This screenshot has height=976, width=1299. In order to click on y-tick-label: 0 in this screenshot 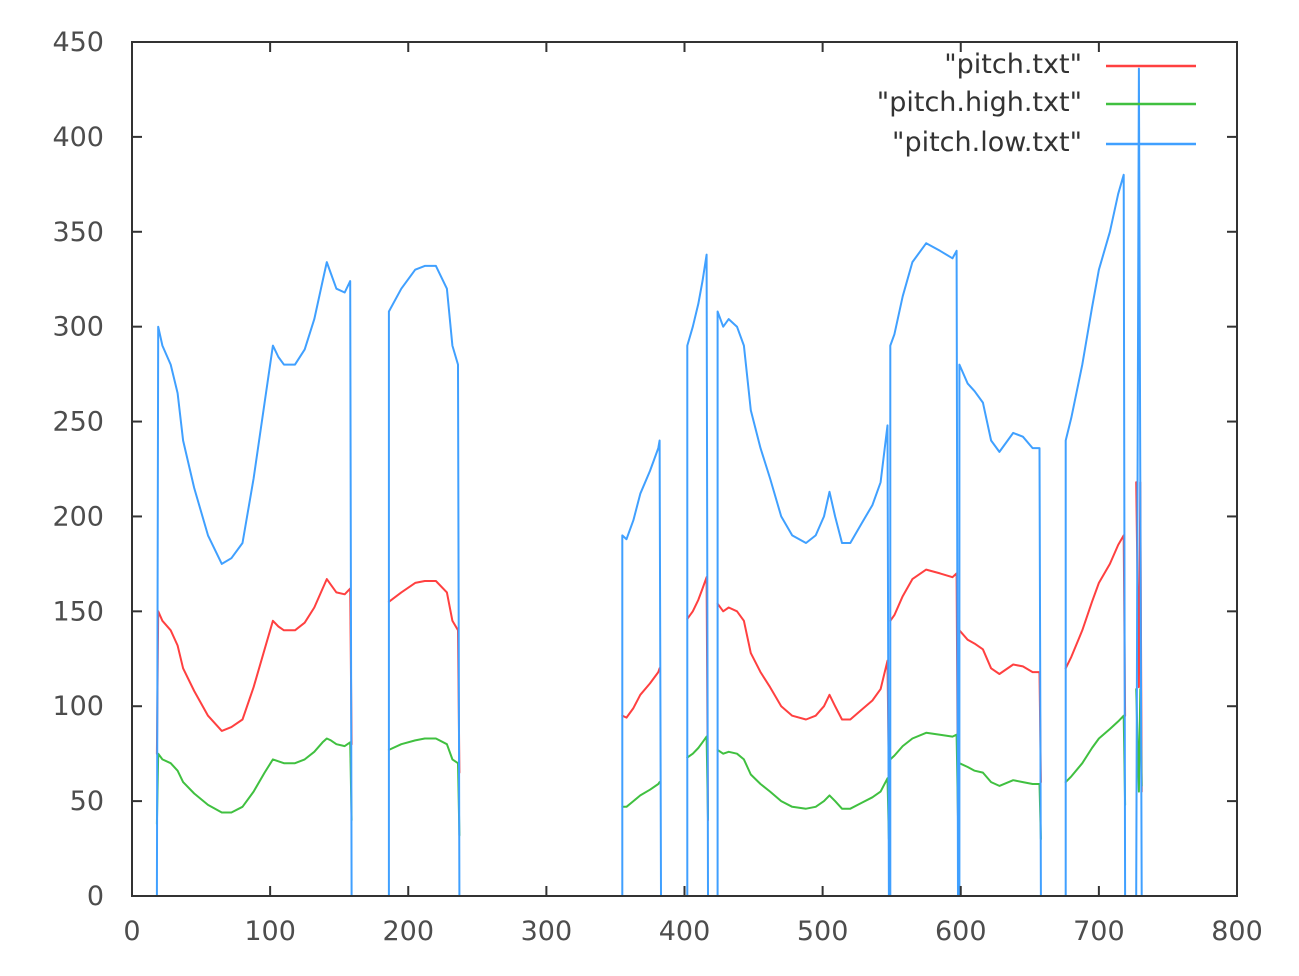, I will do `click(95, 896)`.